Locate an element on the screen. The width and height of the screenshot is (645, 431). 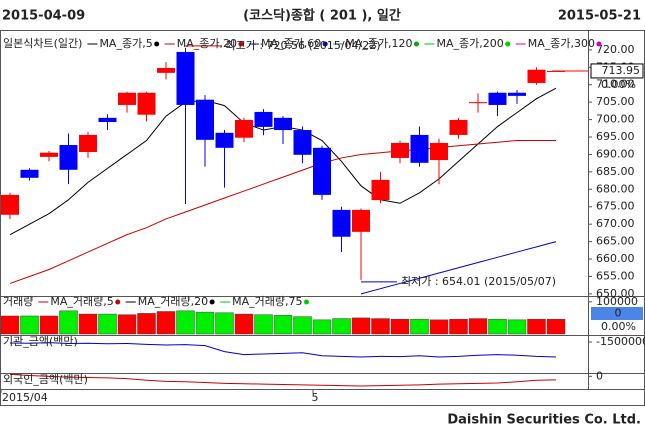
y-tick-label: 650.00 is located at coordinates (615, 293).